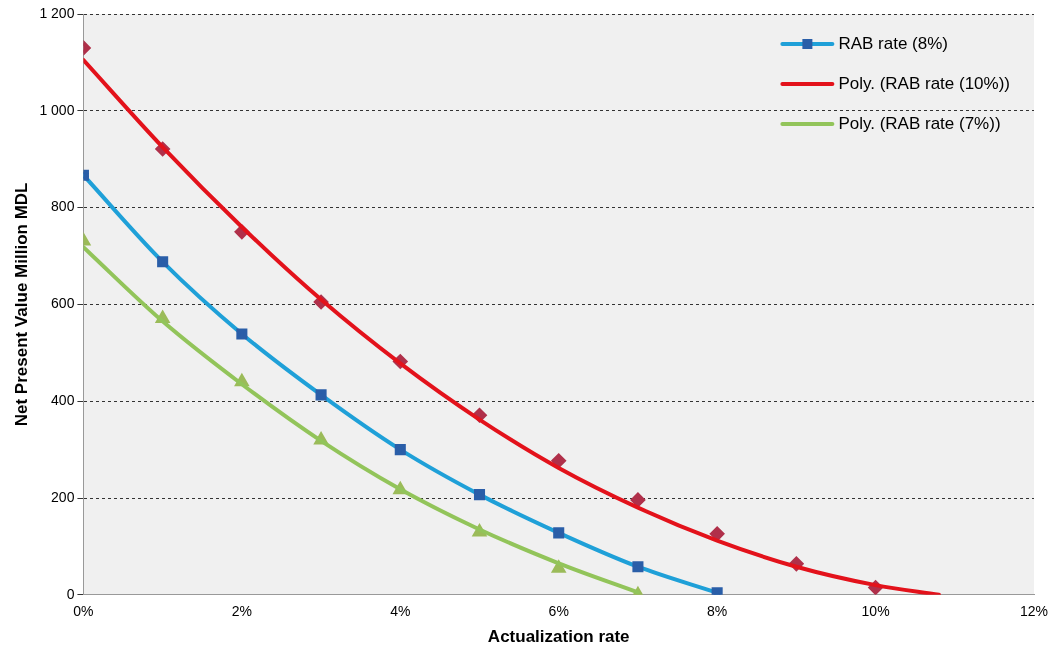 Image resolution: width=1064 pixels, height=658 pixels. What do you see at coordinates (57, 109) in the screenshot?
I see `y-tick-label: 1 000` at bounding box center [57, 109].